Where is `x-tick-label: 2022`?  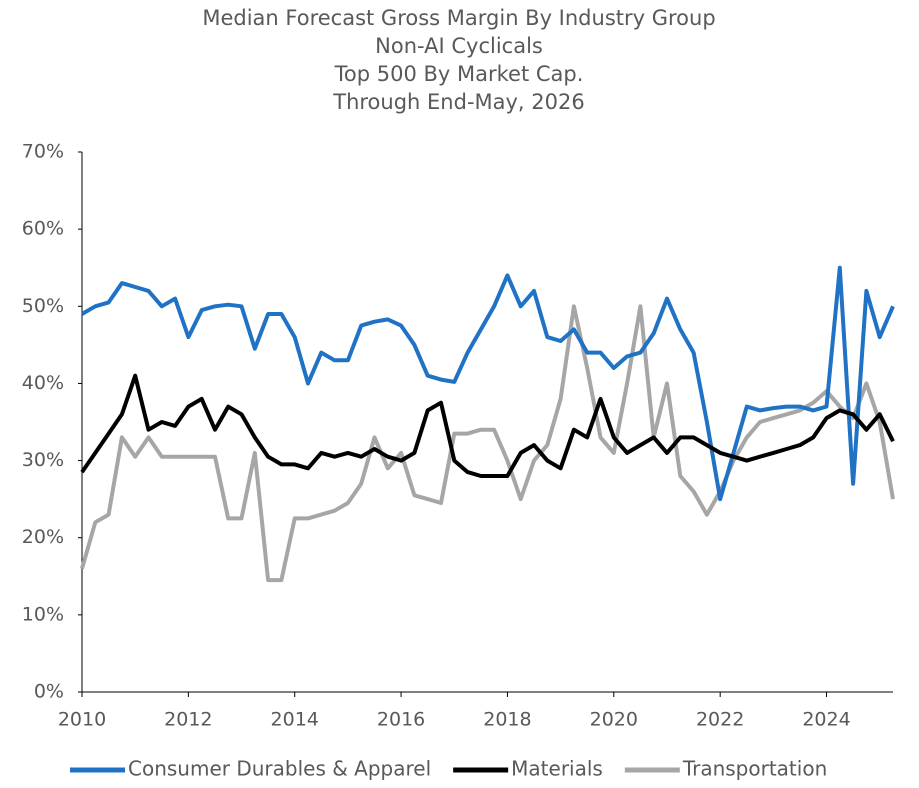
x-tick-label: 2022 is located at coordinates (720, 720).